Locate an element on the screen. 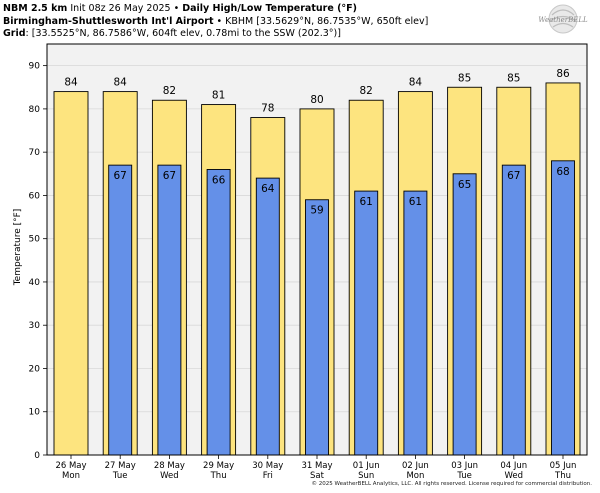 The image size is (600, 493). y-tick-label: 70 is located at coordinates (35, 153).